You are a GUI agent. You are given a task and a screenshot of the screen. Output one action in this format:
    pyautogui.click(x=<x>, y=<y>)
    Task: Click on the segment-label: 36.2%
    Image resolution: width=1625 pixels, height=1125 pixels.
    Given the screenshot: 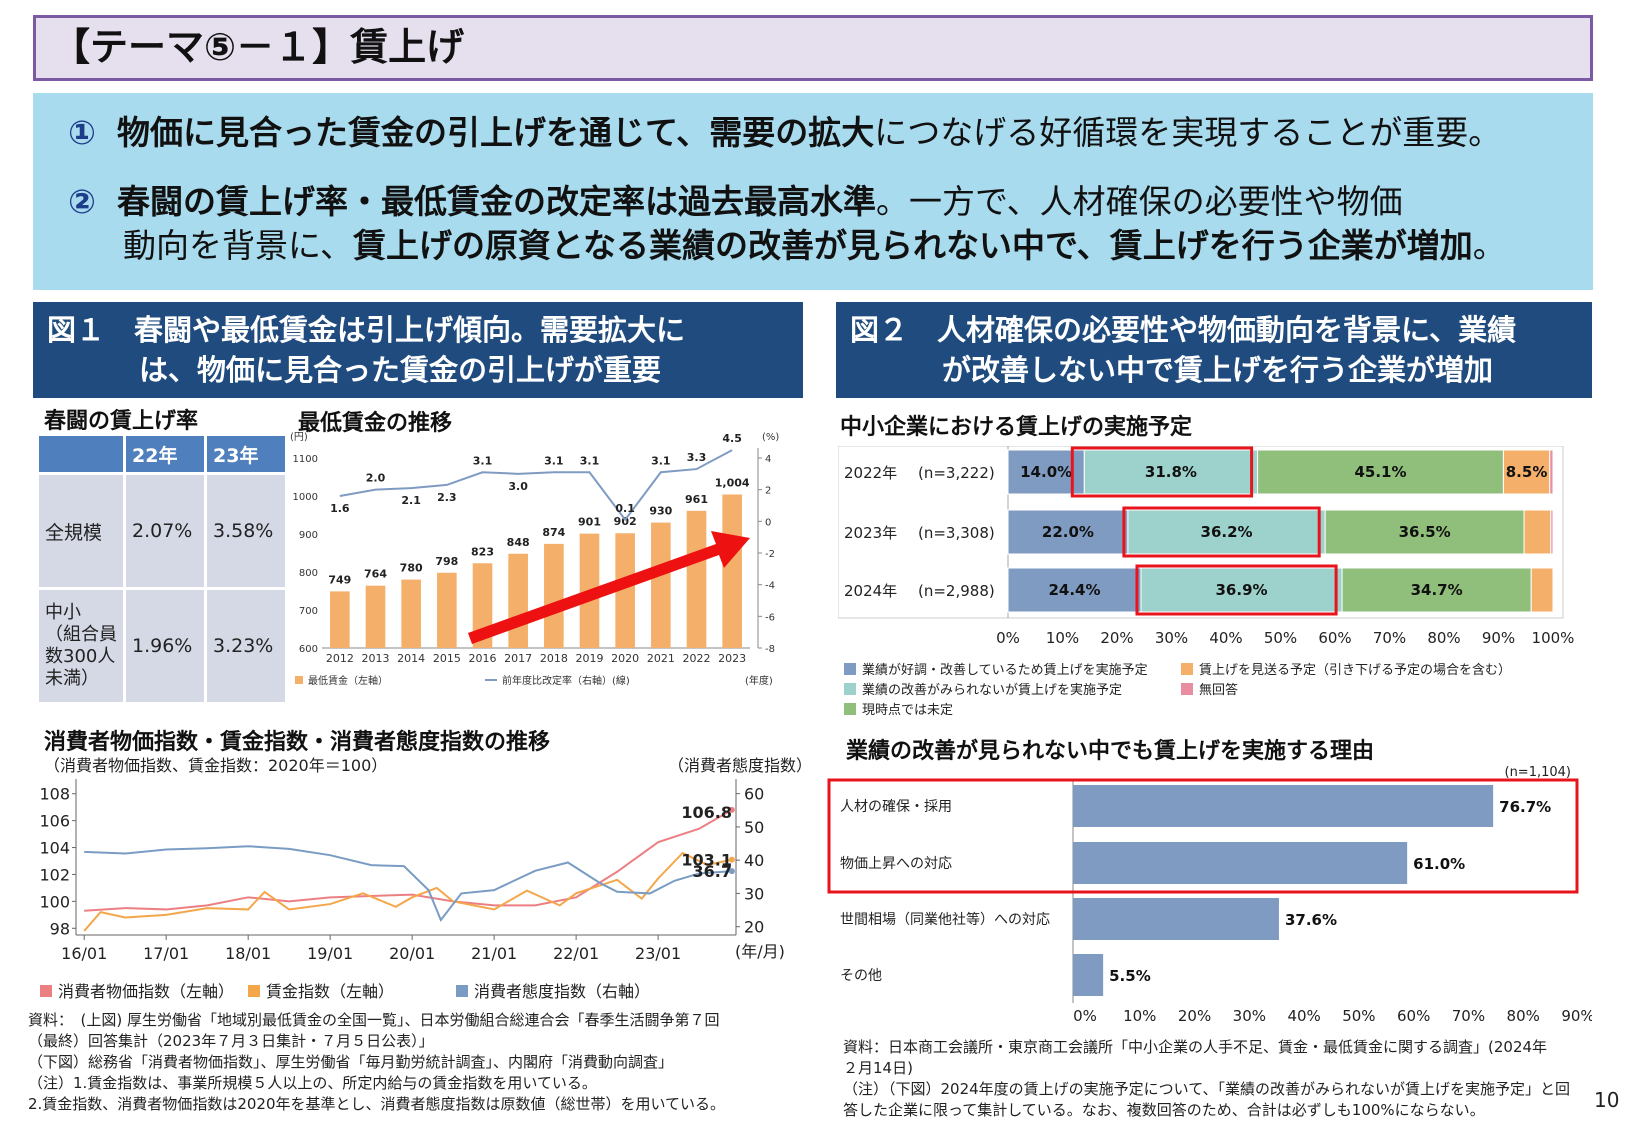 What is the action you would take?
    pyautogui.click(x=1227, y=532)
    